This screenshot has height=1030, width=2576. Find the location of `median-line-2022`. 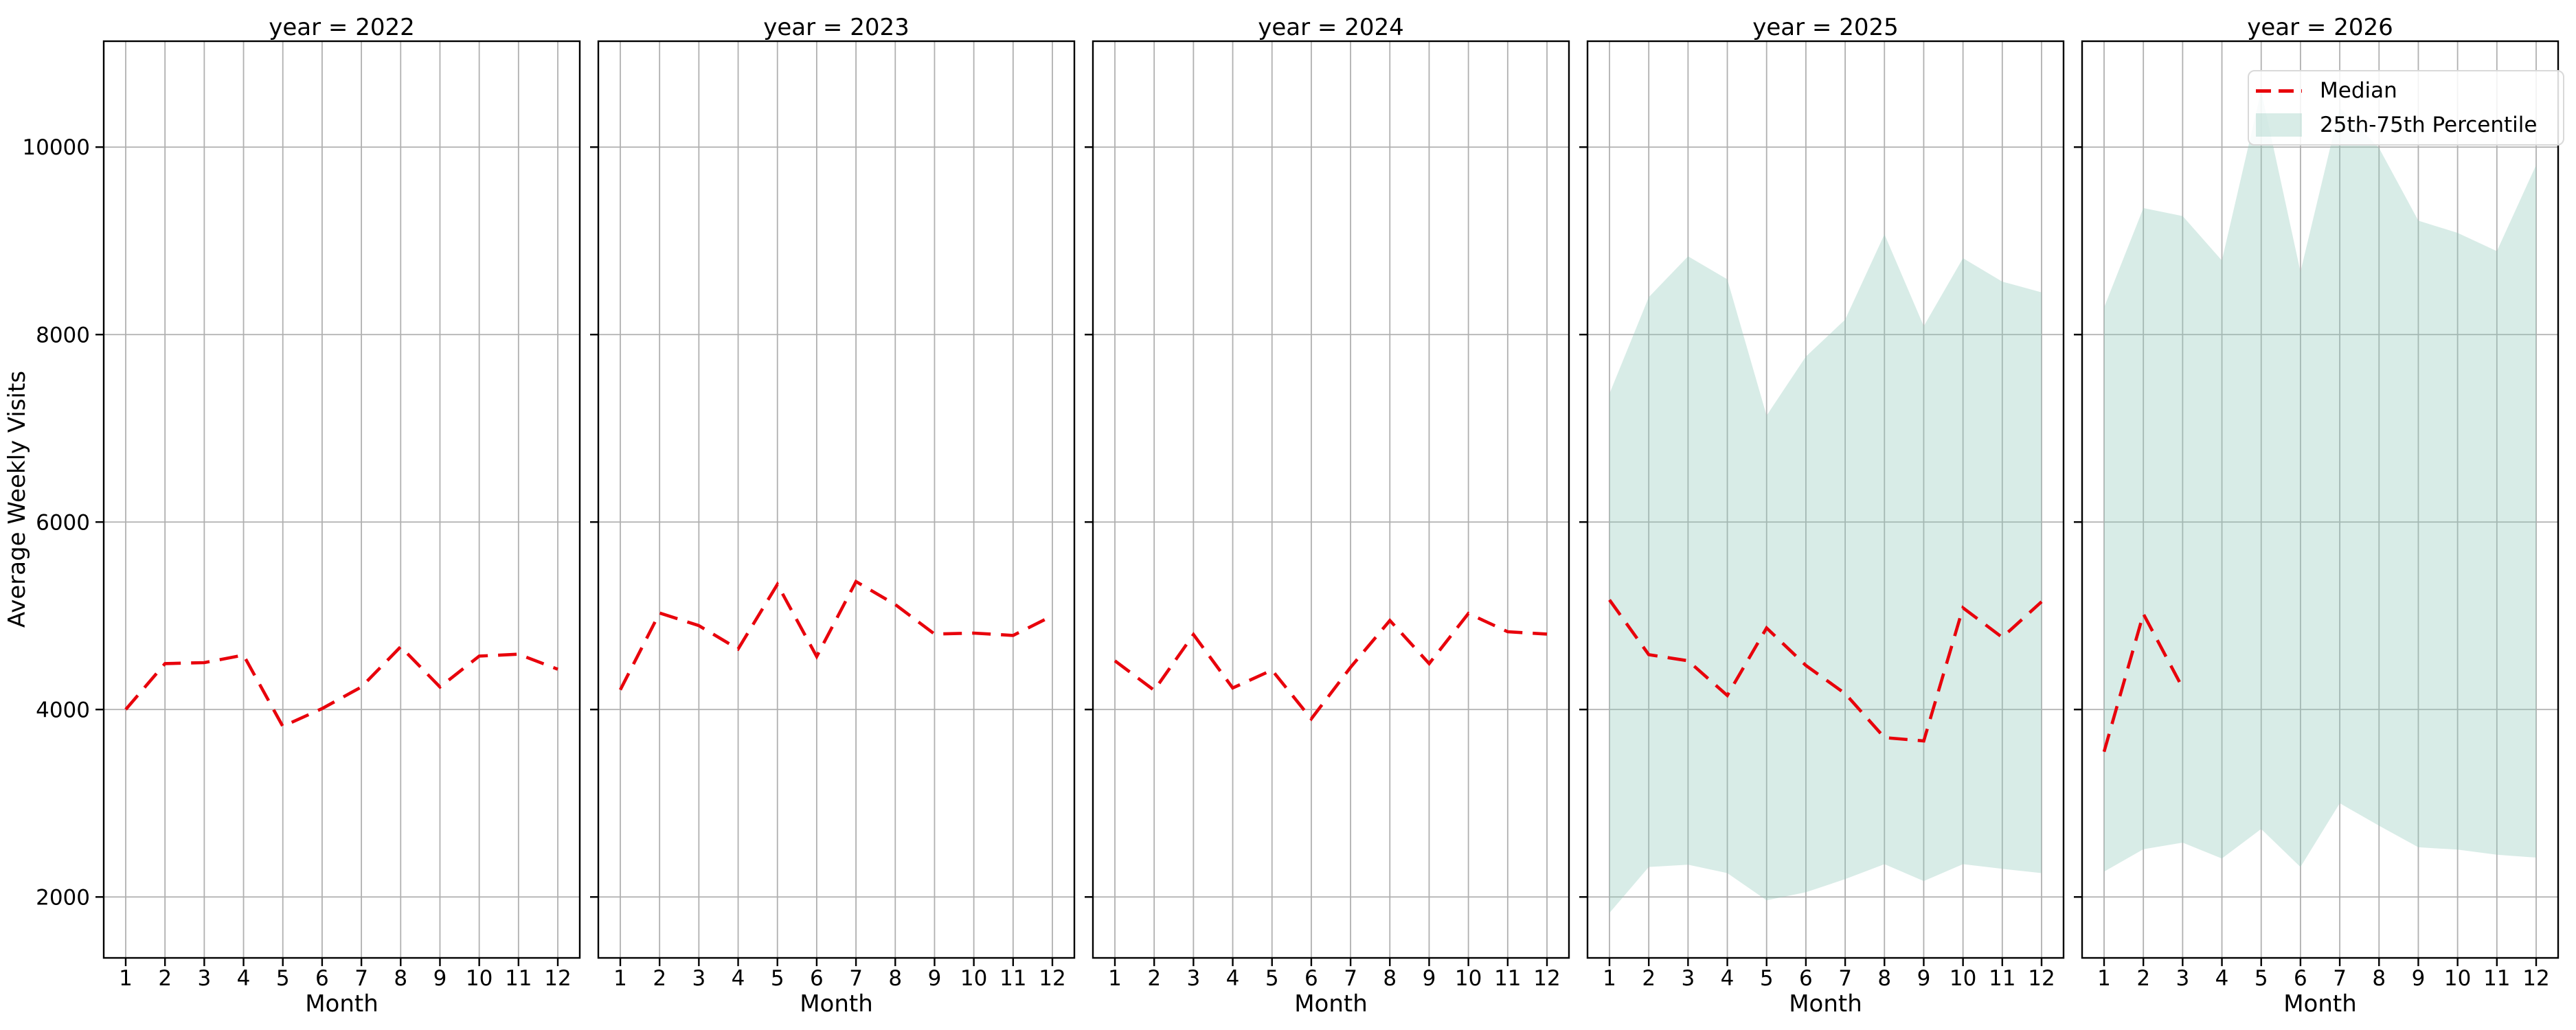

median-line-2022 is located at coordinates (341, 686).